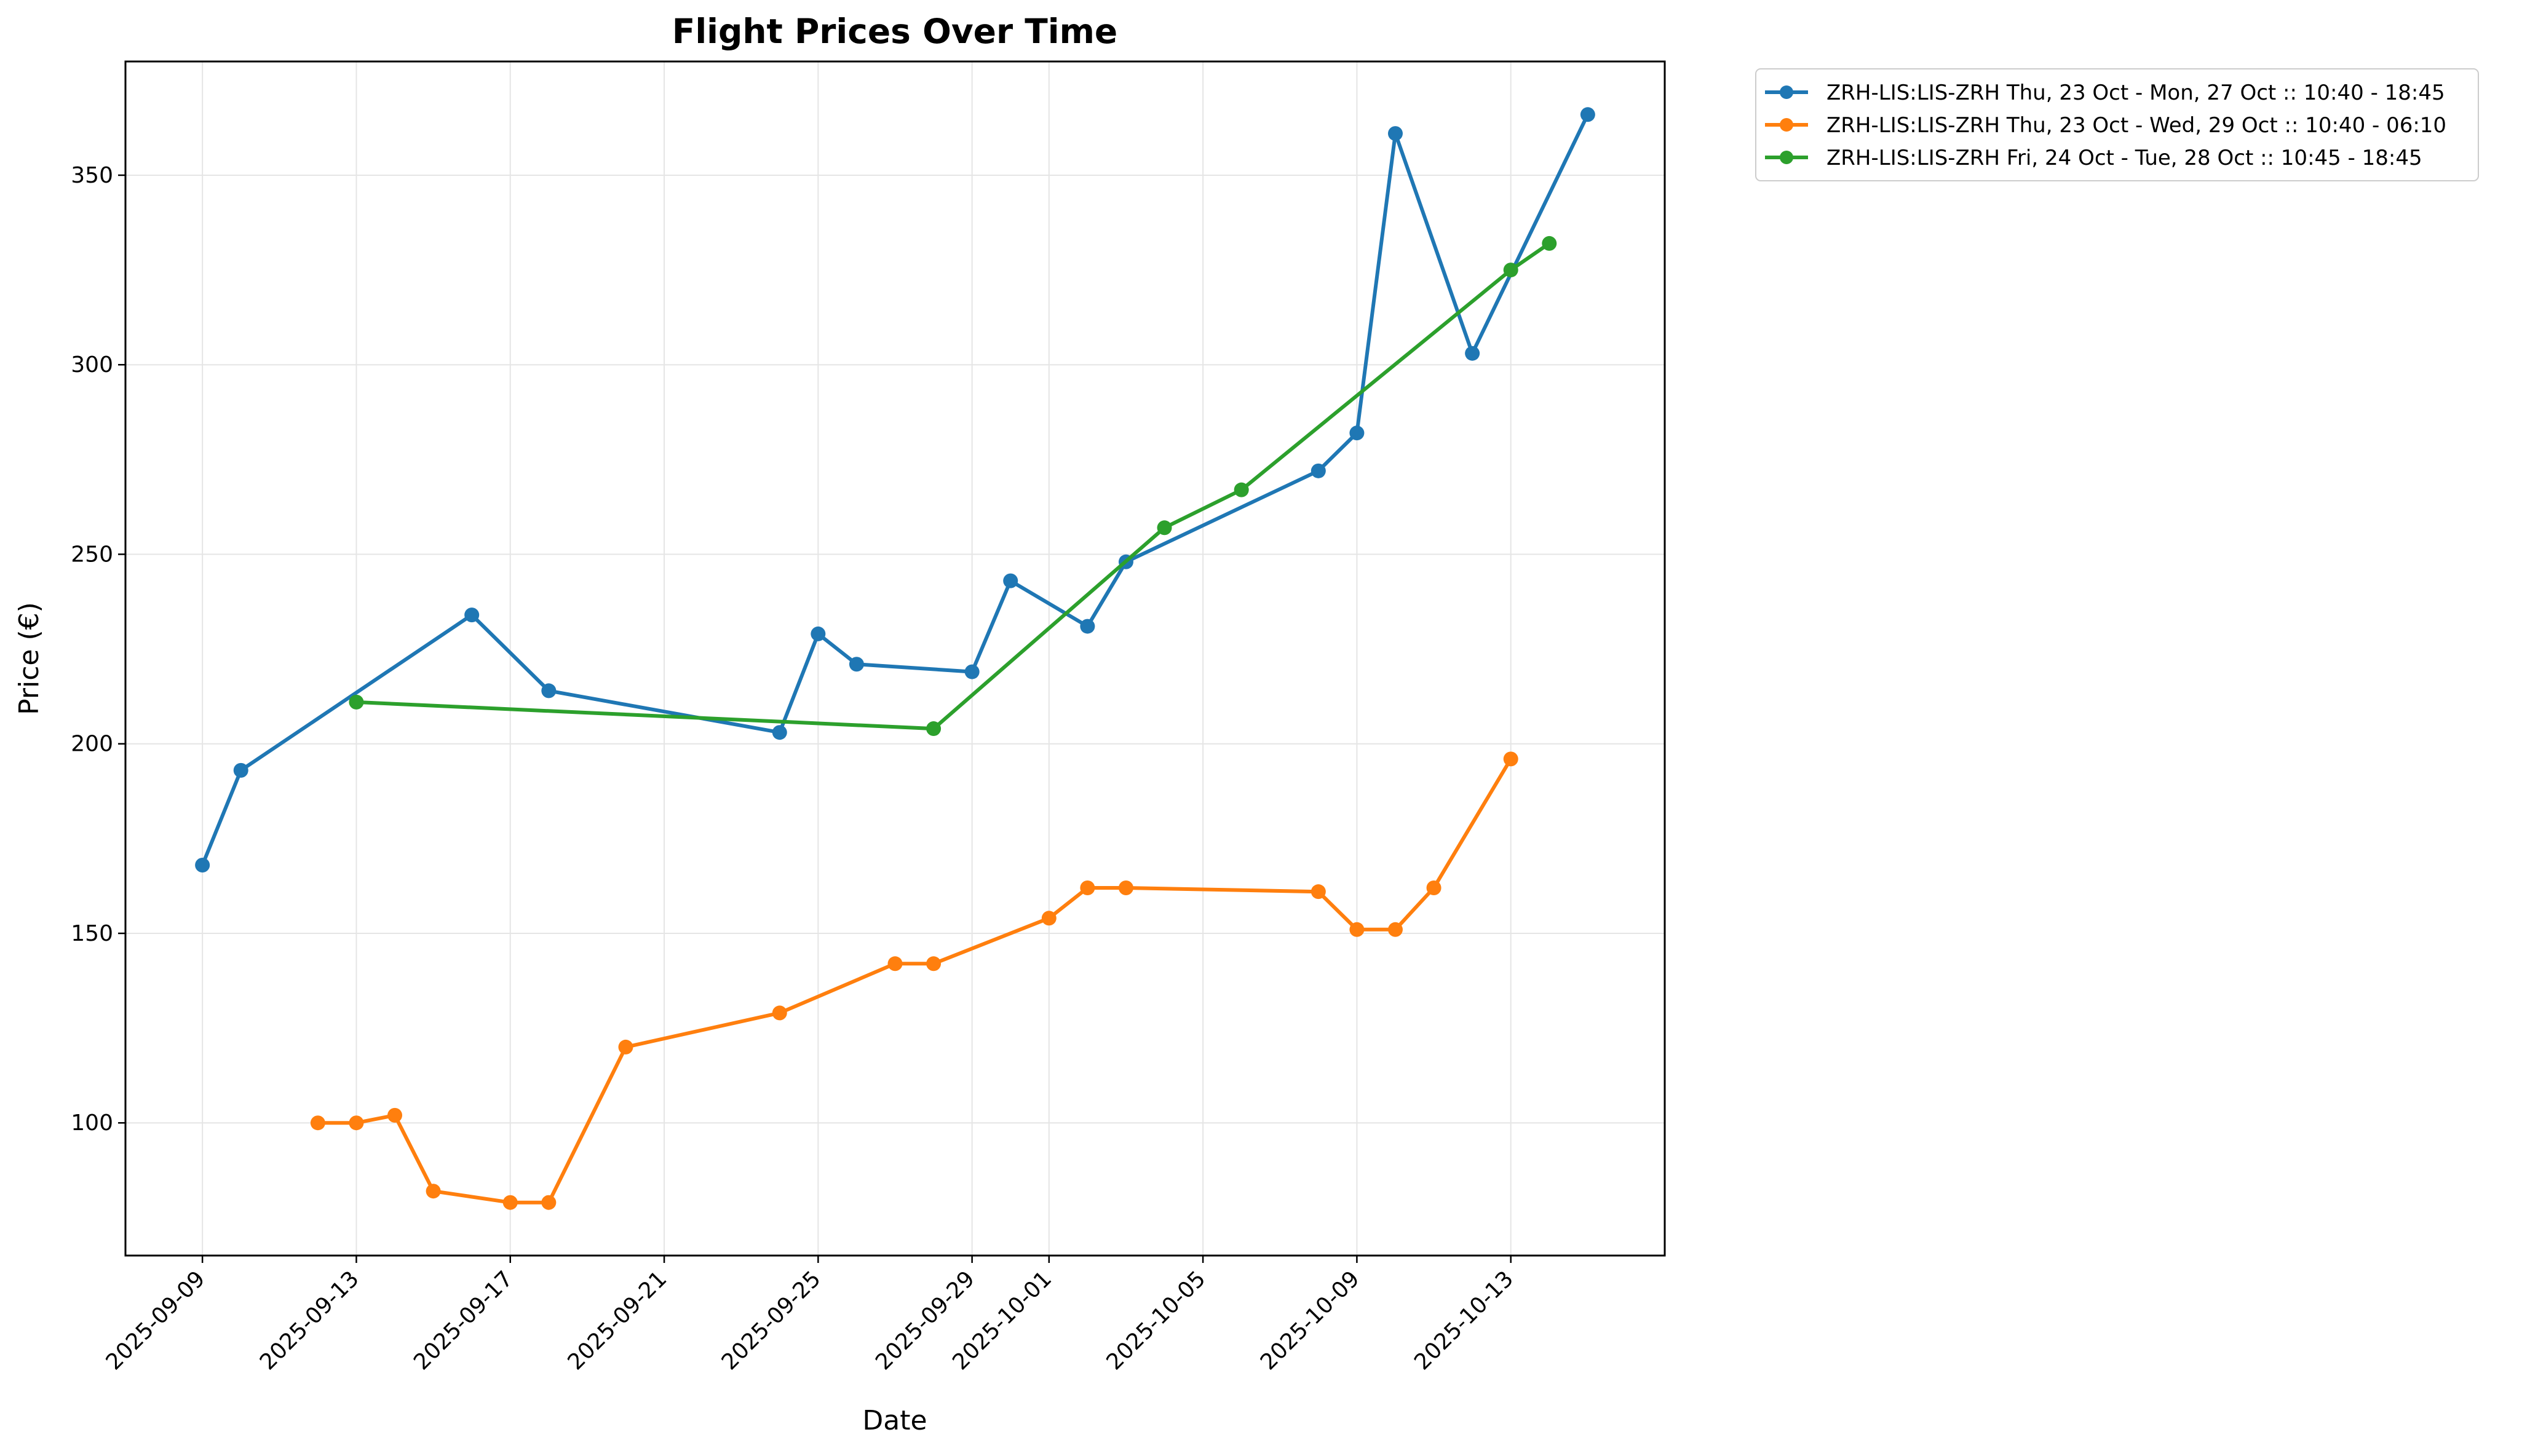 This screenshot has width=2538, height=1456. Describe the element at coordinates (894, 1420) in the screenshot. I see `x-axis-label: Date` at that location.